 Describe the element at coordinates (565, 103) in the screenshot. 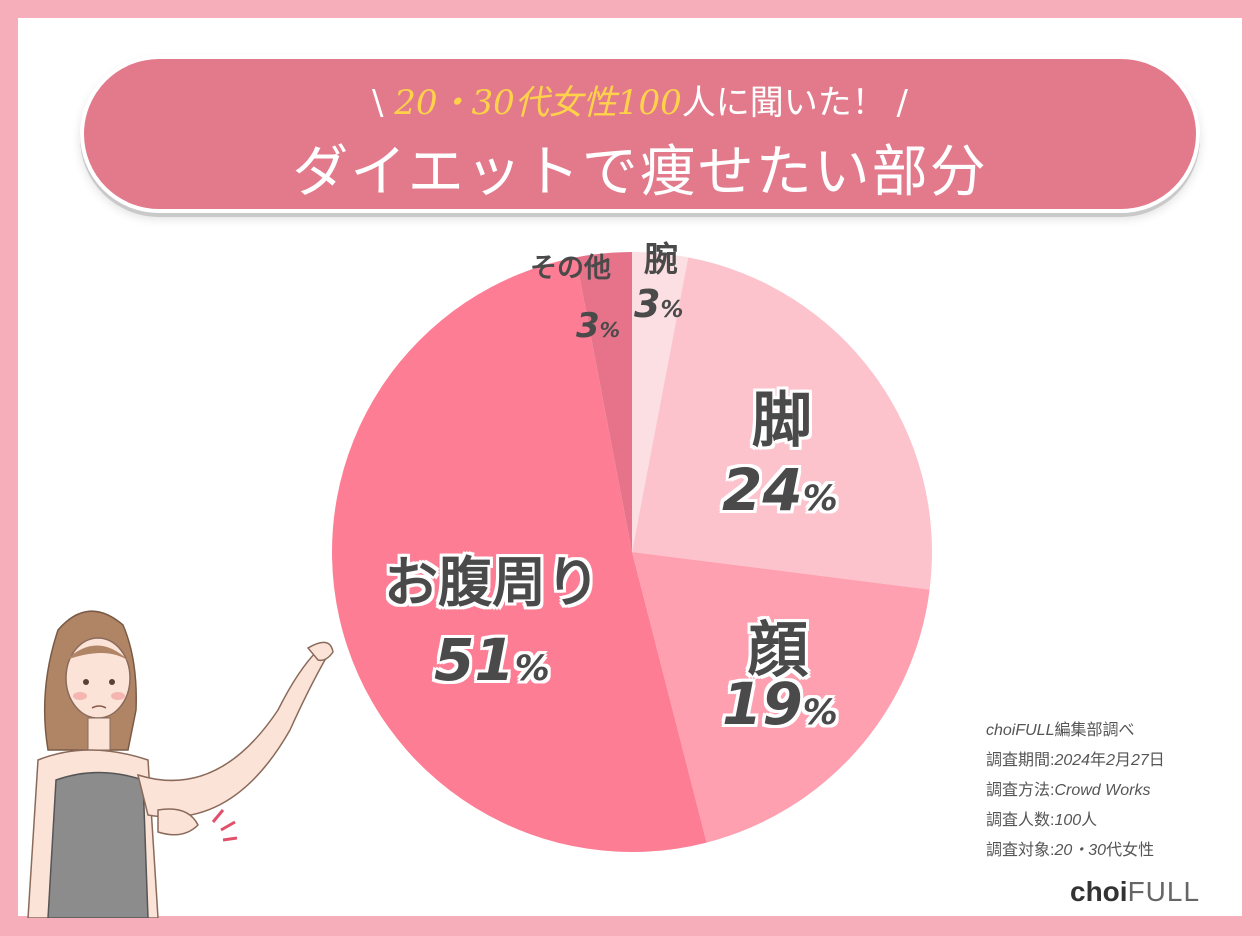

I see `subtitle-gender: 代女性` at that location.